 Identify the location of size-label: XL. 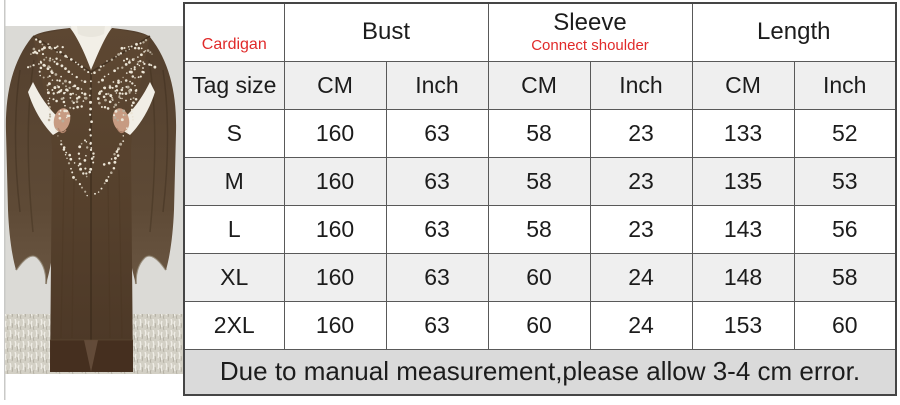
(234, 277).